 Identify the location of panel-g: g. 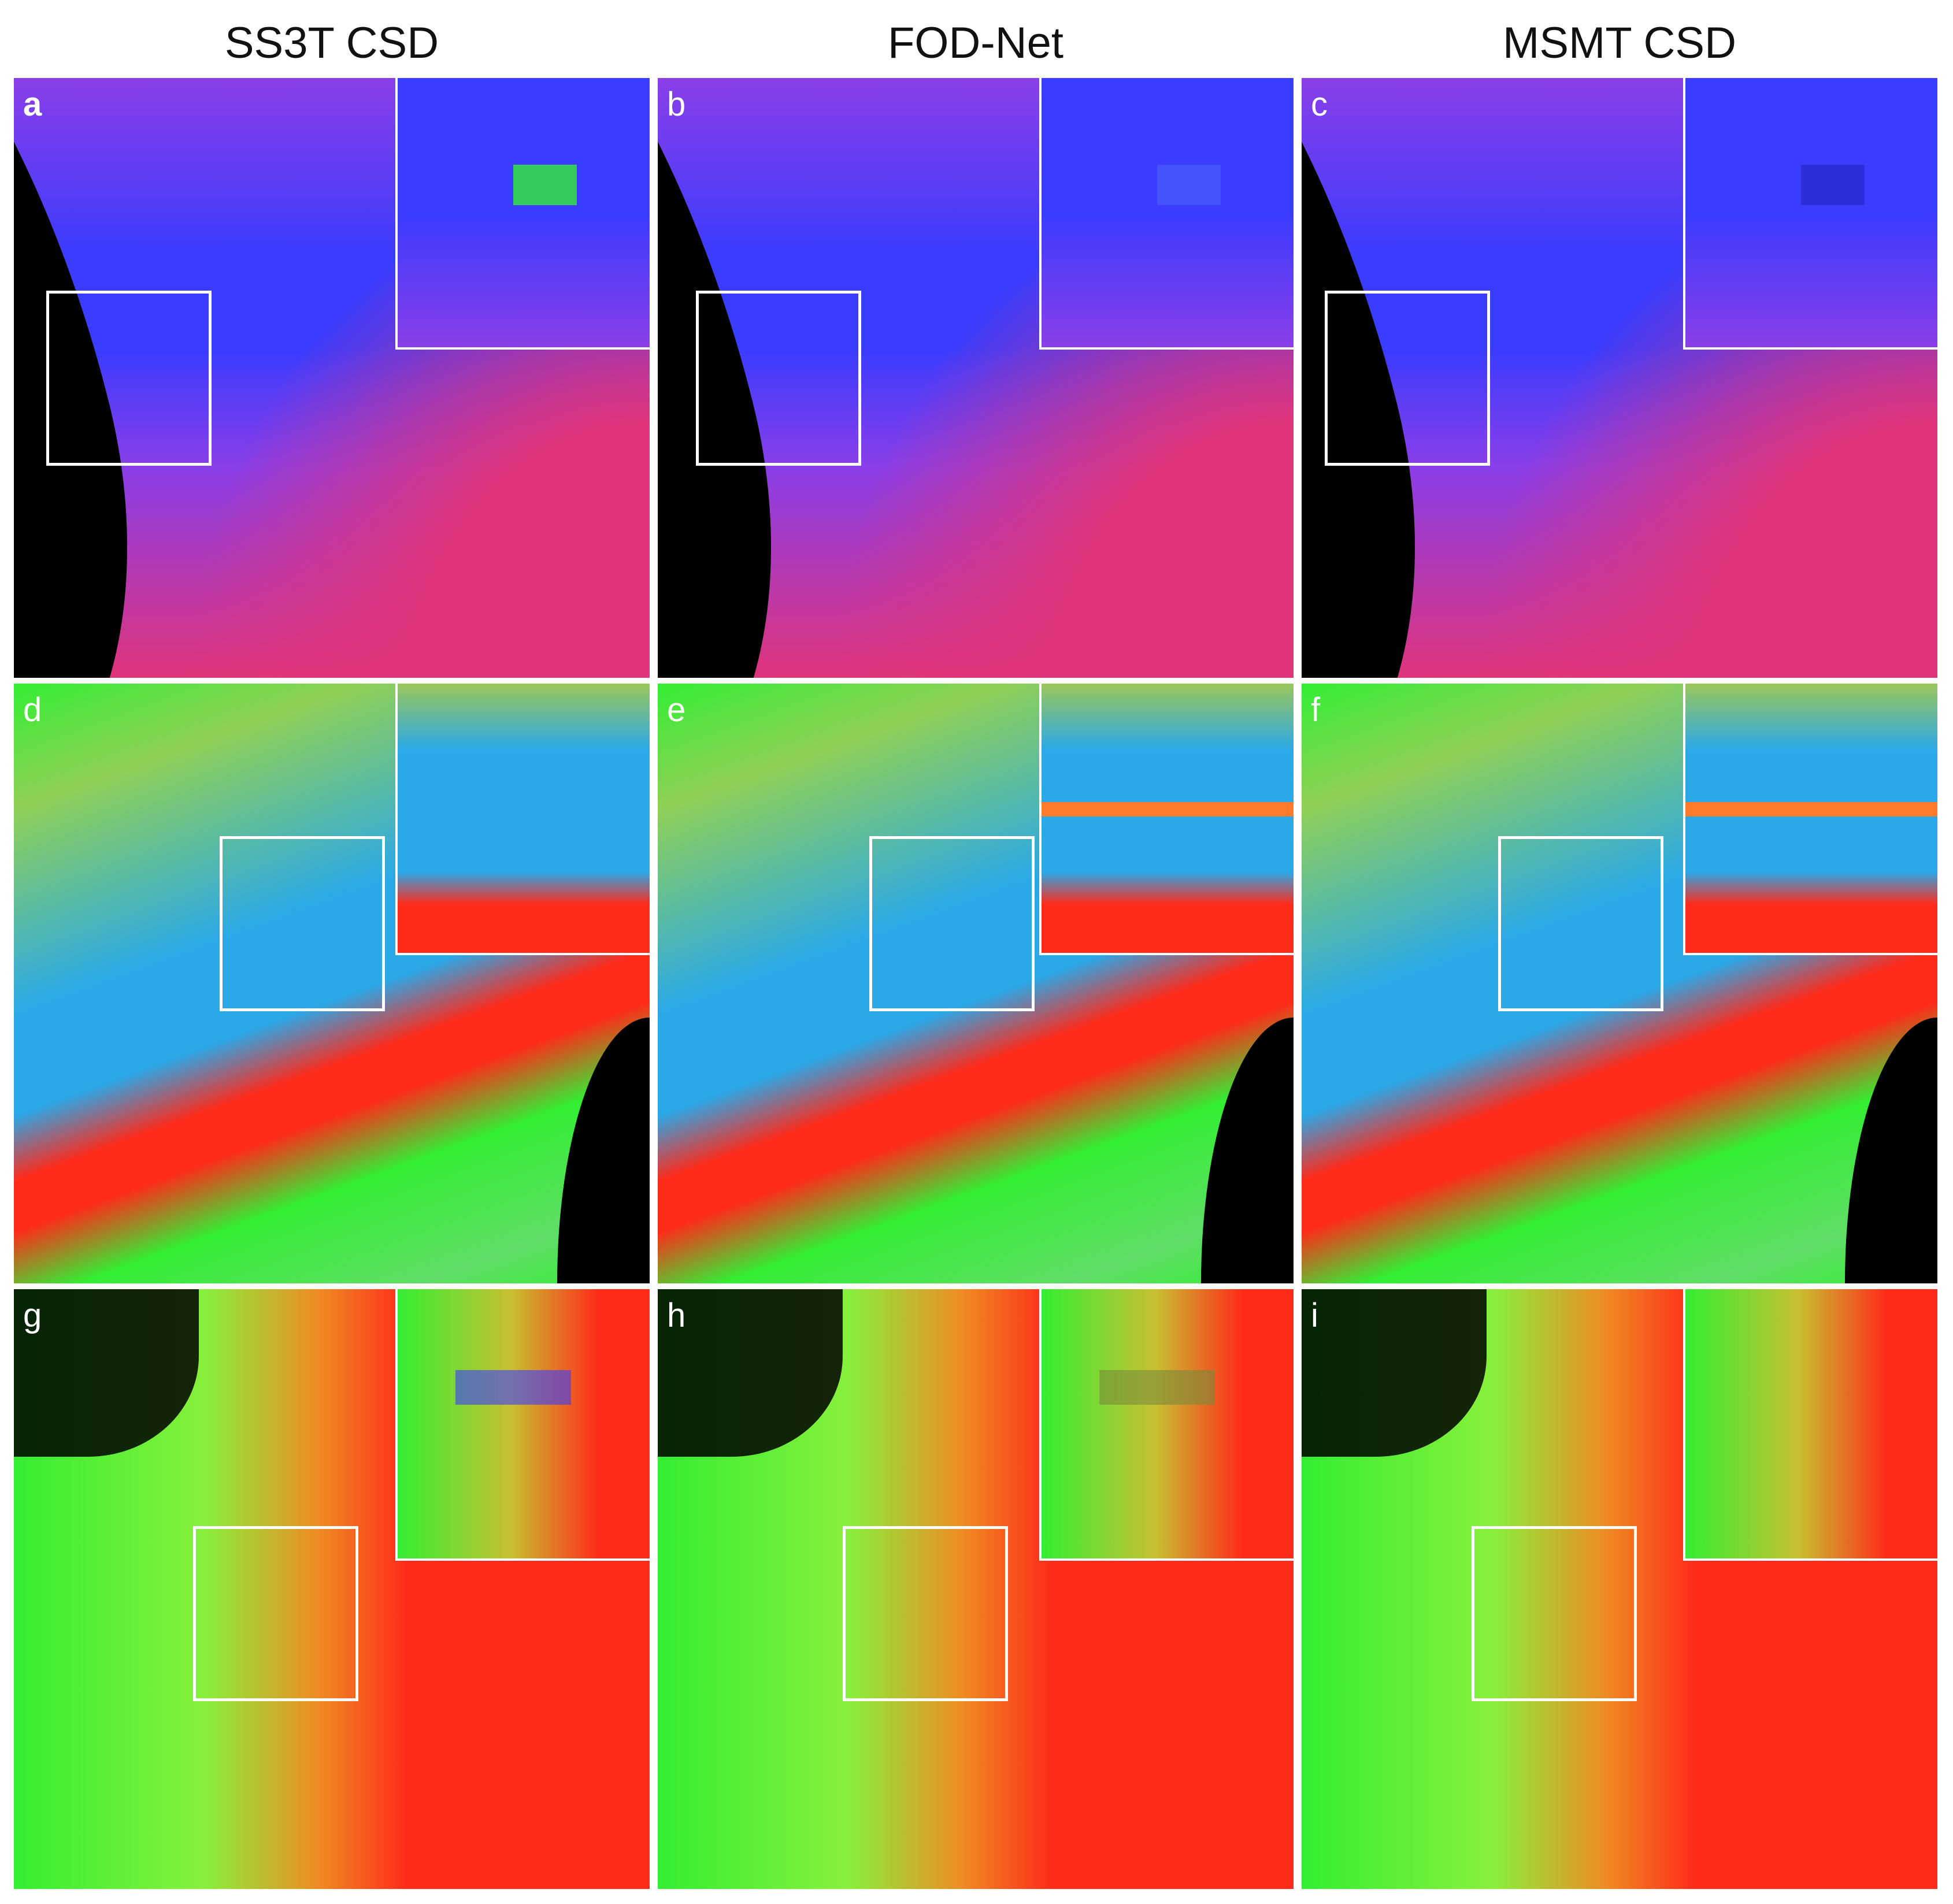
(332, 1589).